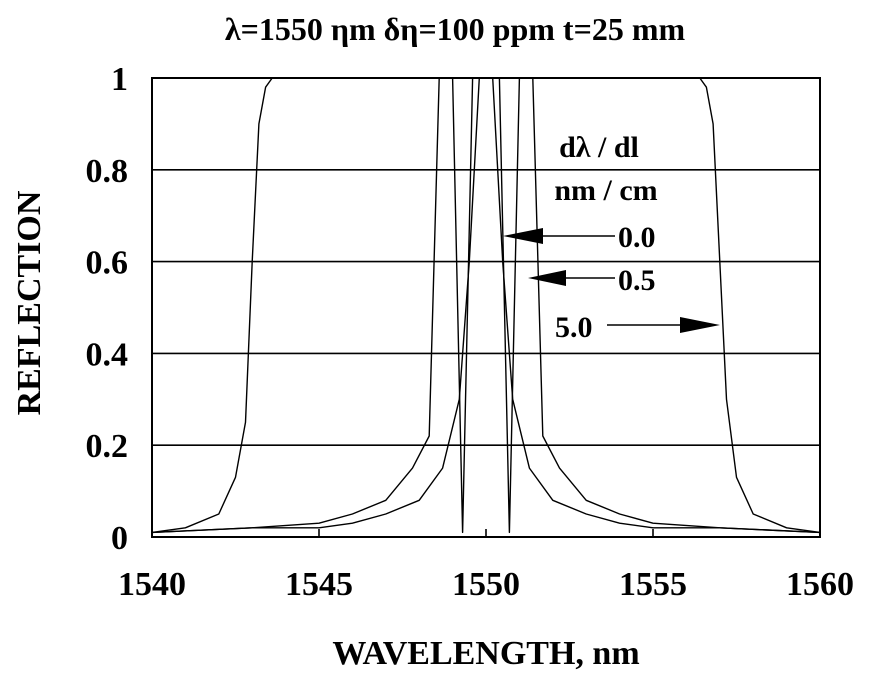 Image resolution: width=871 pixels, height=675 pixels. What do you see at coordinates (637, 280) in the screenshot?
I see `legend-entry-0-5: 0.5` at bounding box center [637, 280].